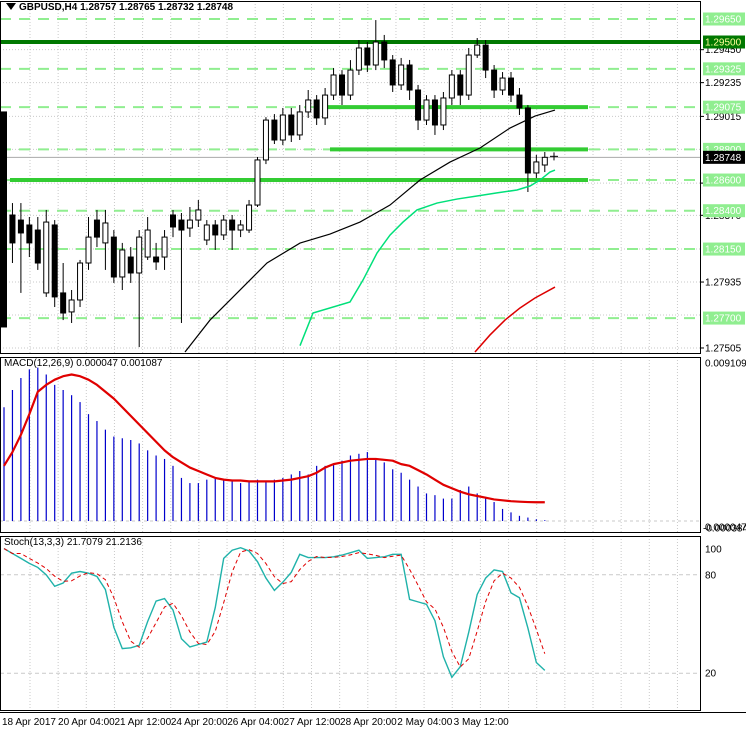 Image resolution: width=746 pixels, height=731 pixels. Describe the element at coordinates (723, 83) in the screenshot. I see `price-tick-label: 1.29235` at that location.